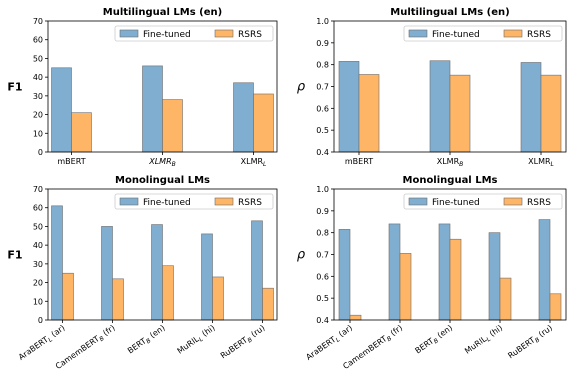 This screenshot has height=383, width=574. Describe the element at coordinates (42, 343) in the screenshot. I see `x-tick-label: AraBERTL (ar)` at that location.